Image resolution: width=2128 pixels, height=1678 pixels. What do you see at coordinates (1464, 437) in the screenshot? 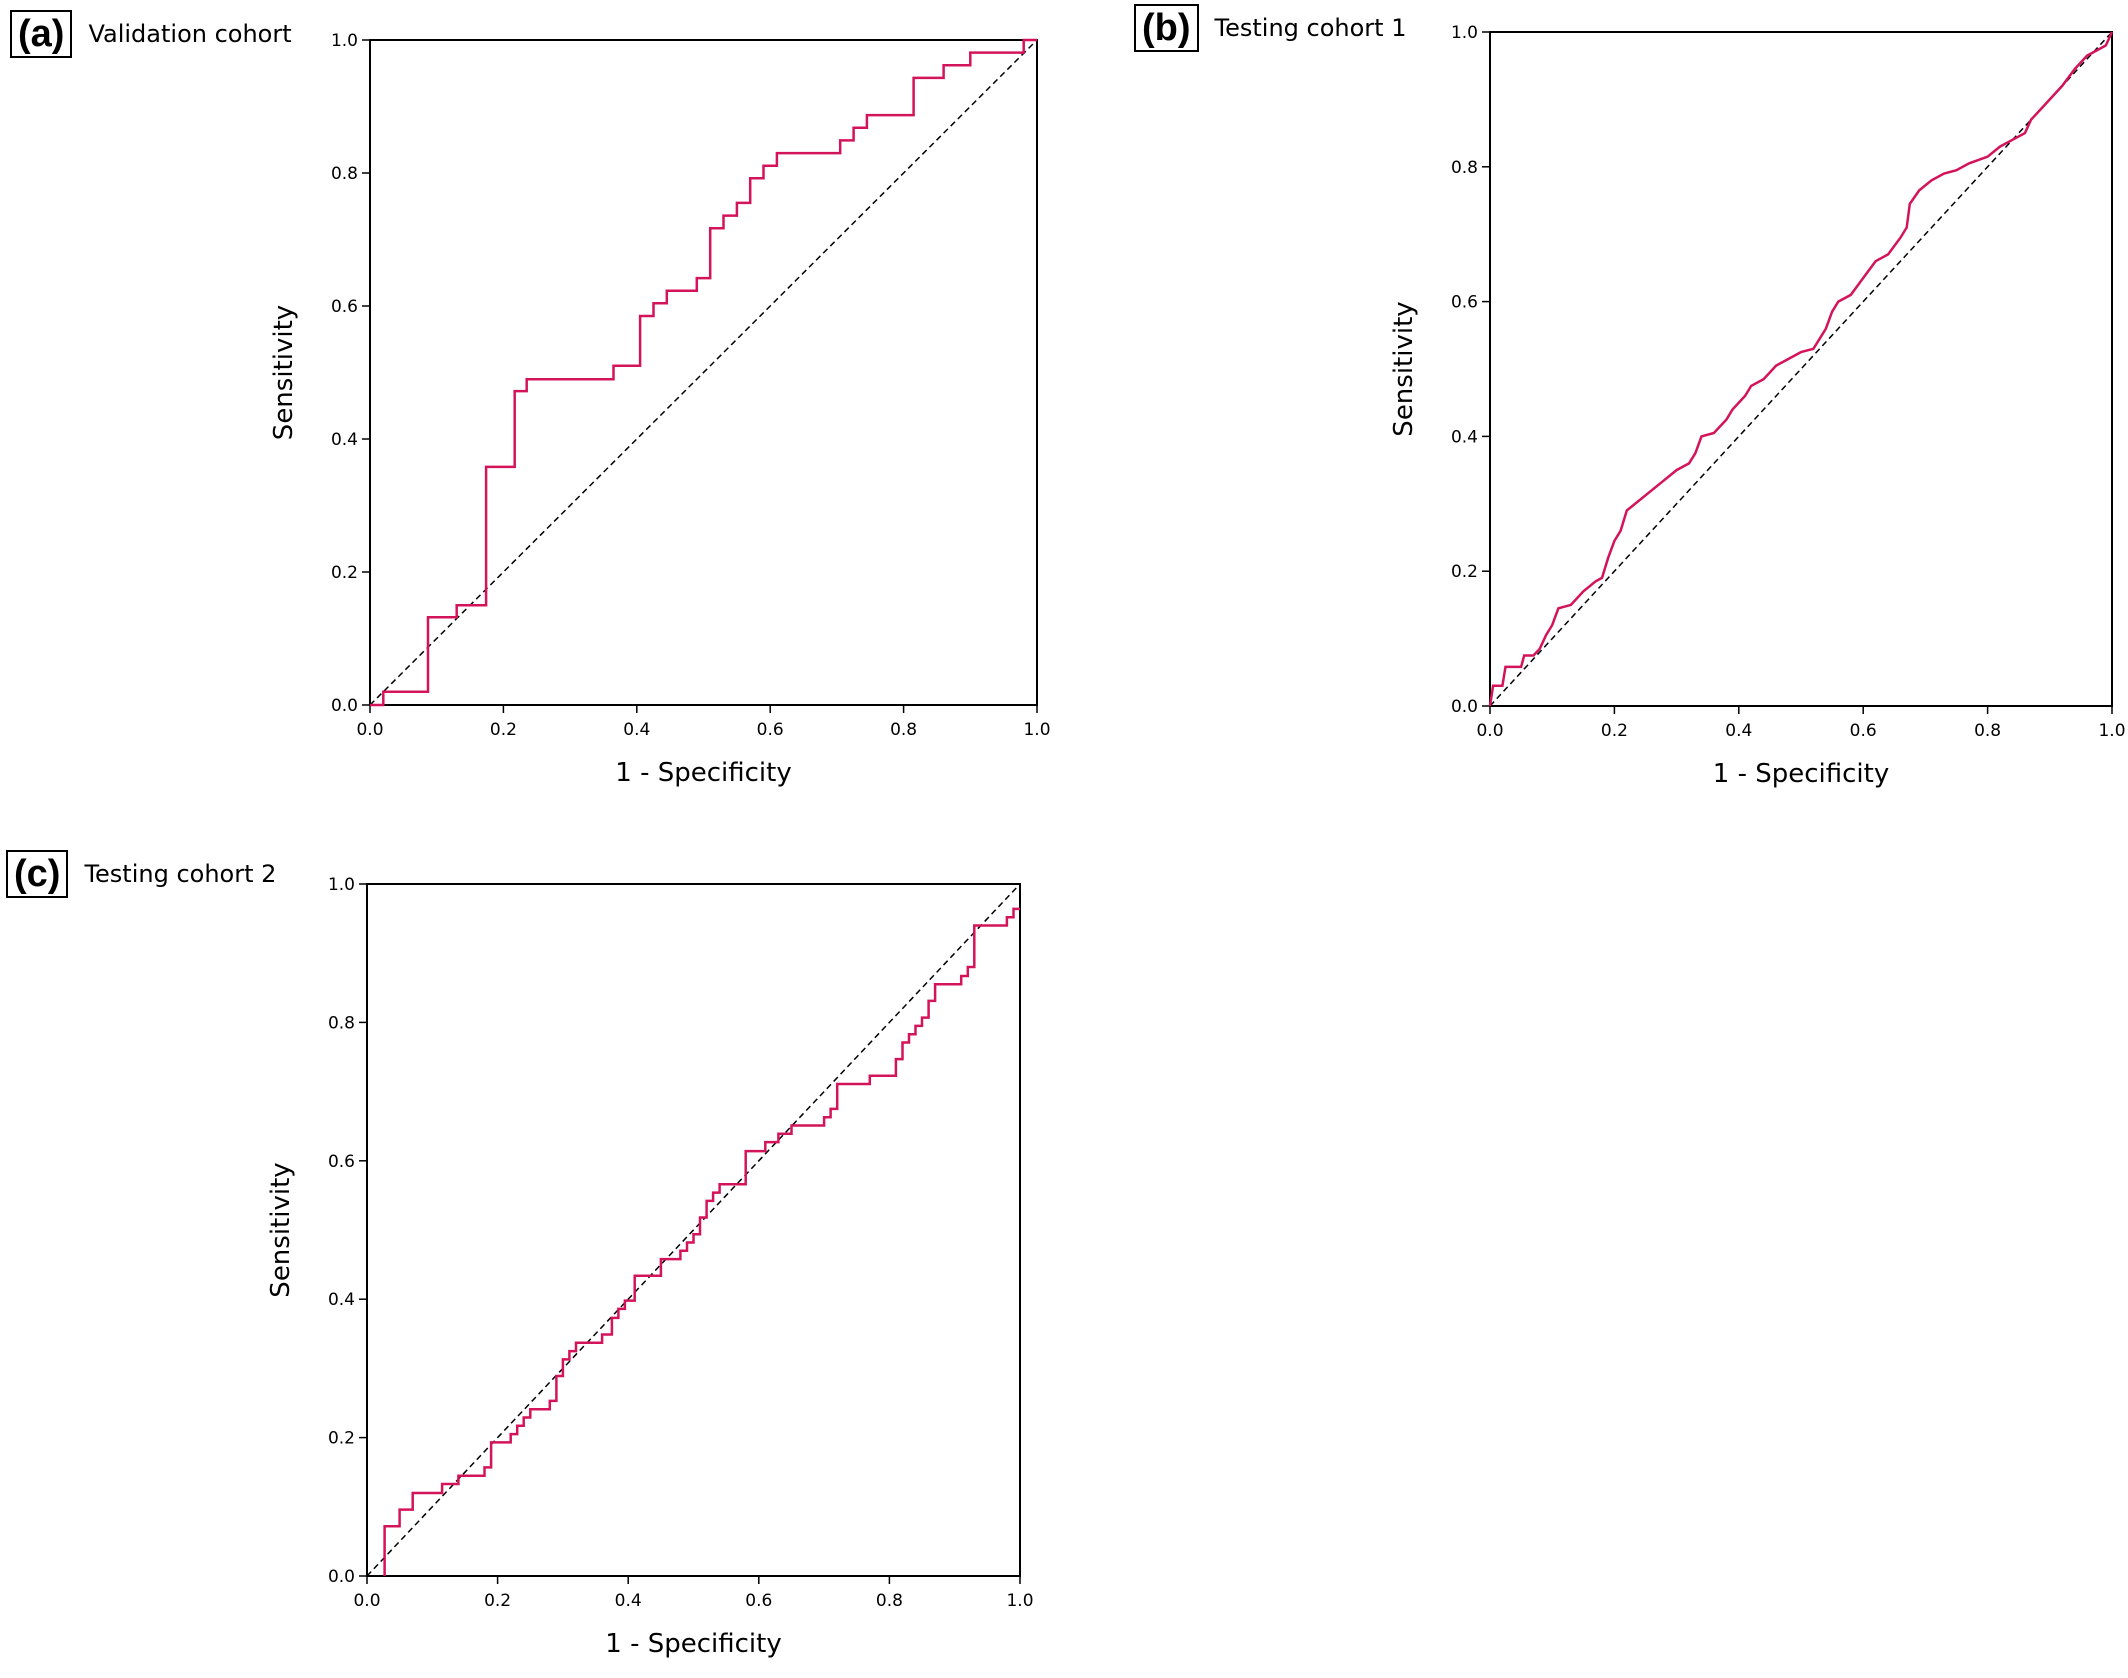
I see `y-tick-label-b-2: 0.4` at bounding box center [1464, 437].